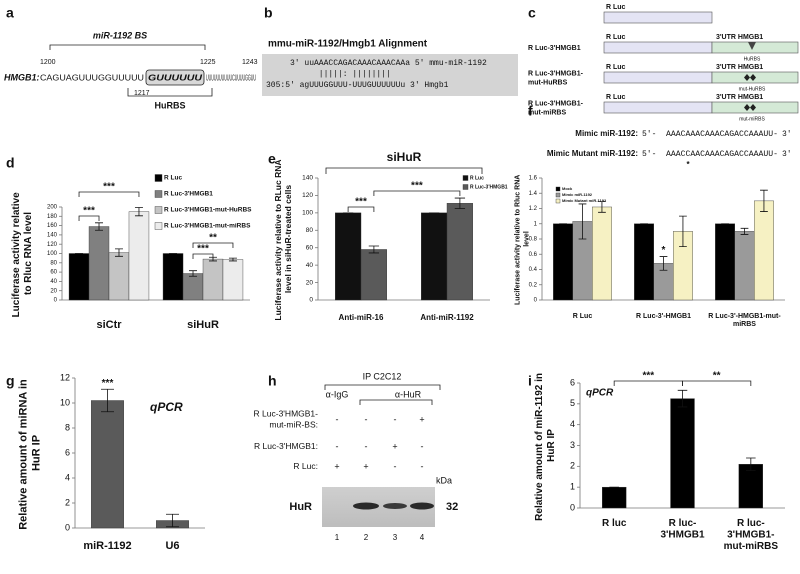 This screenshot has height=574, width=800. What do you see at coordinates (567, 188) in the screenshot?
I see `legend-label: Mock` at bounding box center [567, 188].